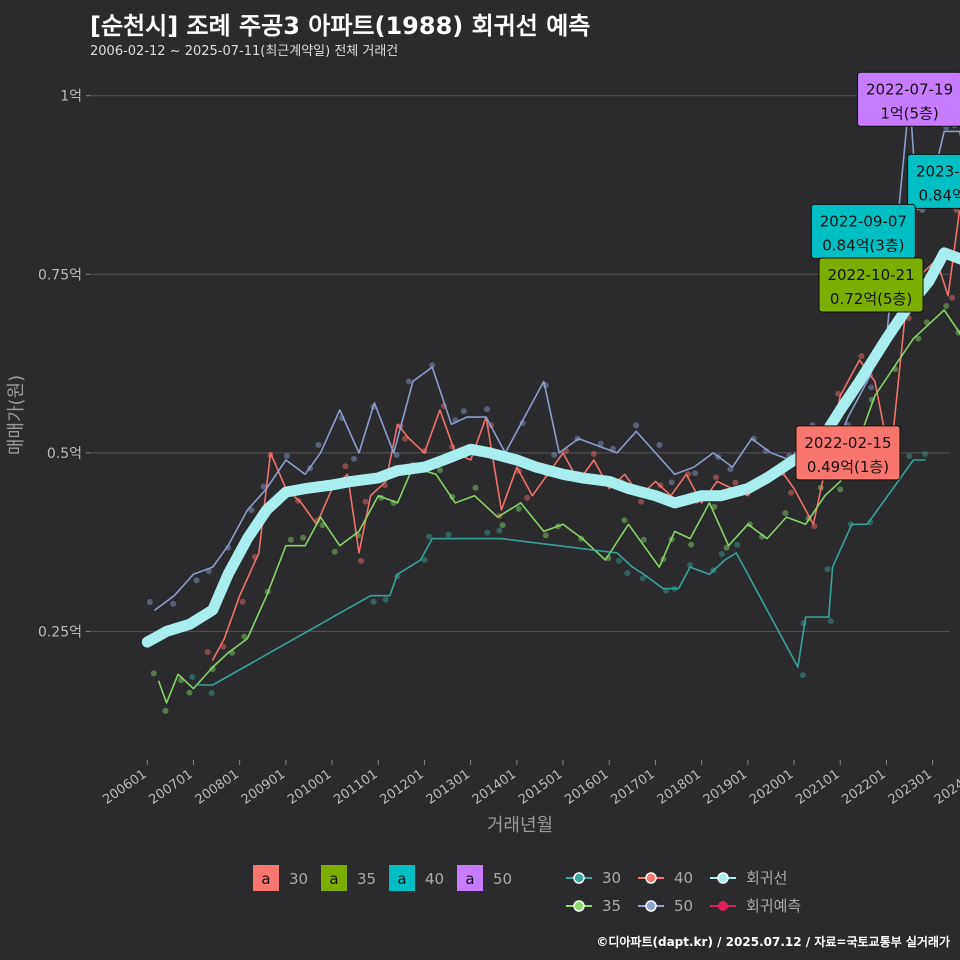 This screenshot has height=960, width=960. I want to click on legend-key-label: 40, so click(434, 879).